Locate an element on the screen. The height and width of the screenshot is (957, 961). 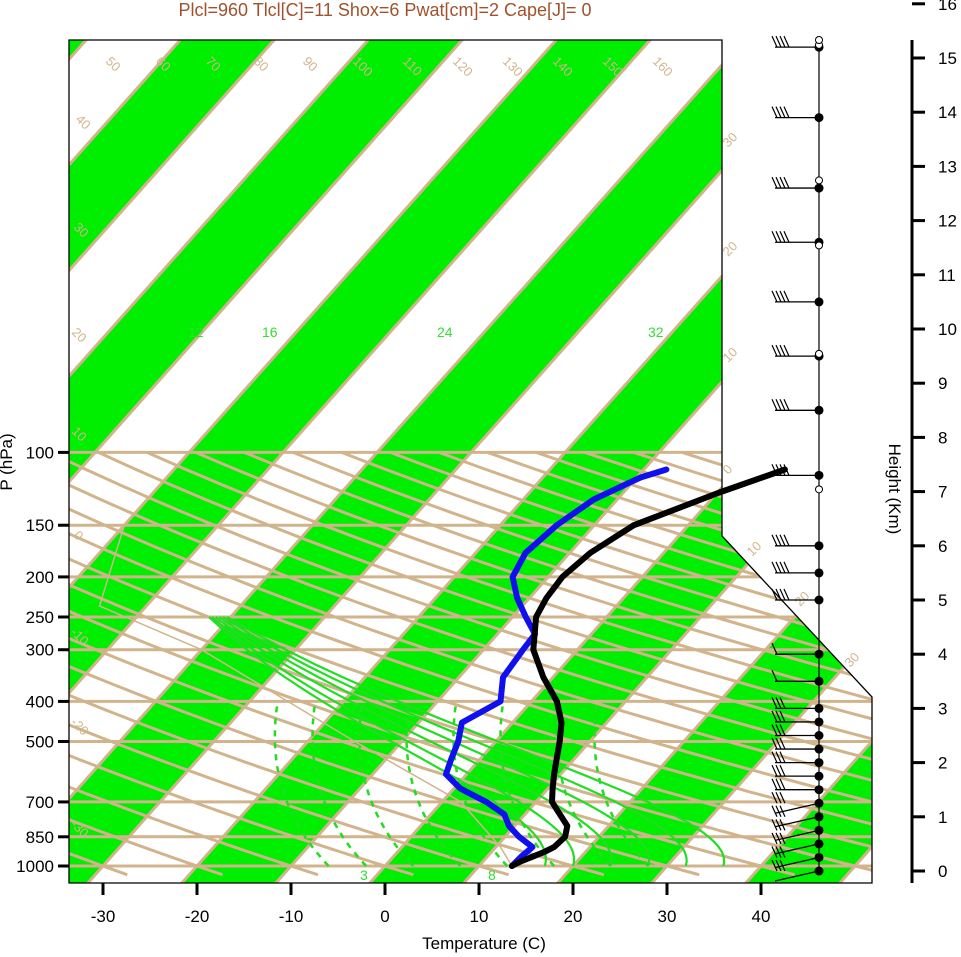
height-tick-label: 6 is located at coordinates (942, 546).